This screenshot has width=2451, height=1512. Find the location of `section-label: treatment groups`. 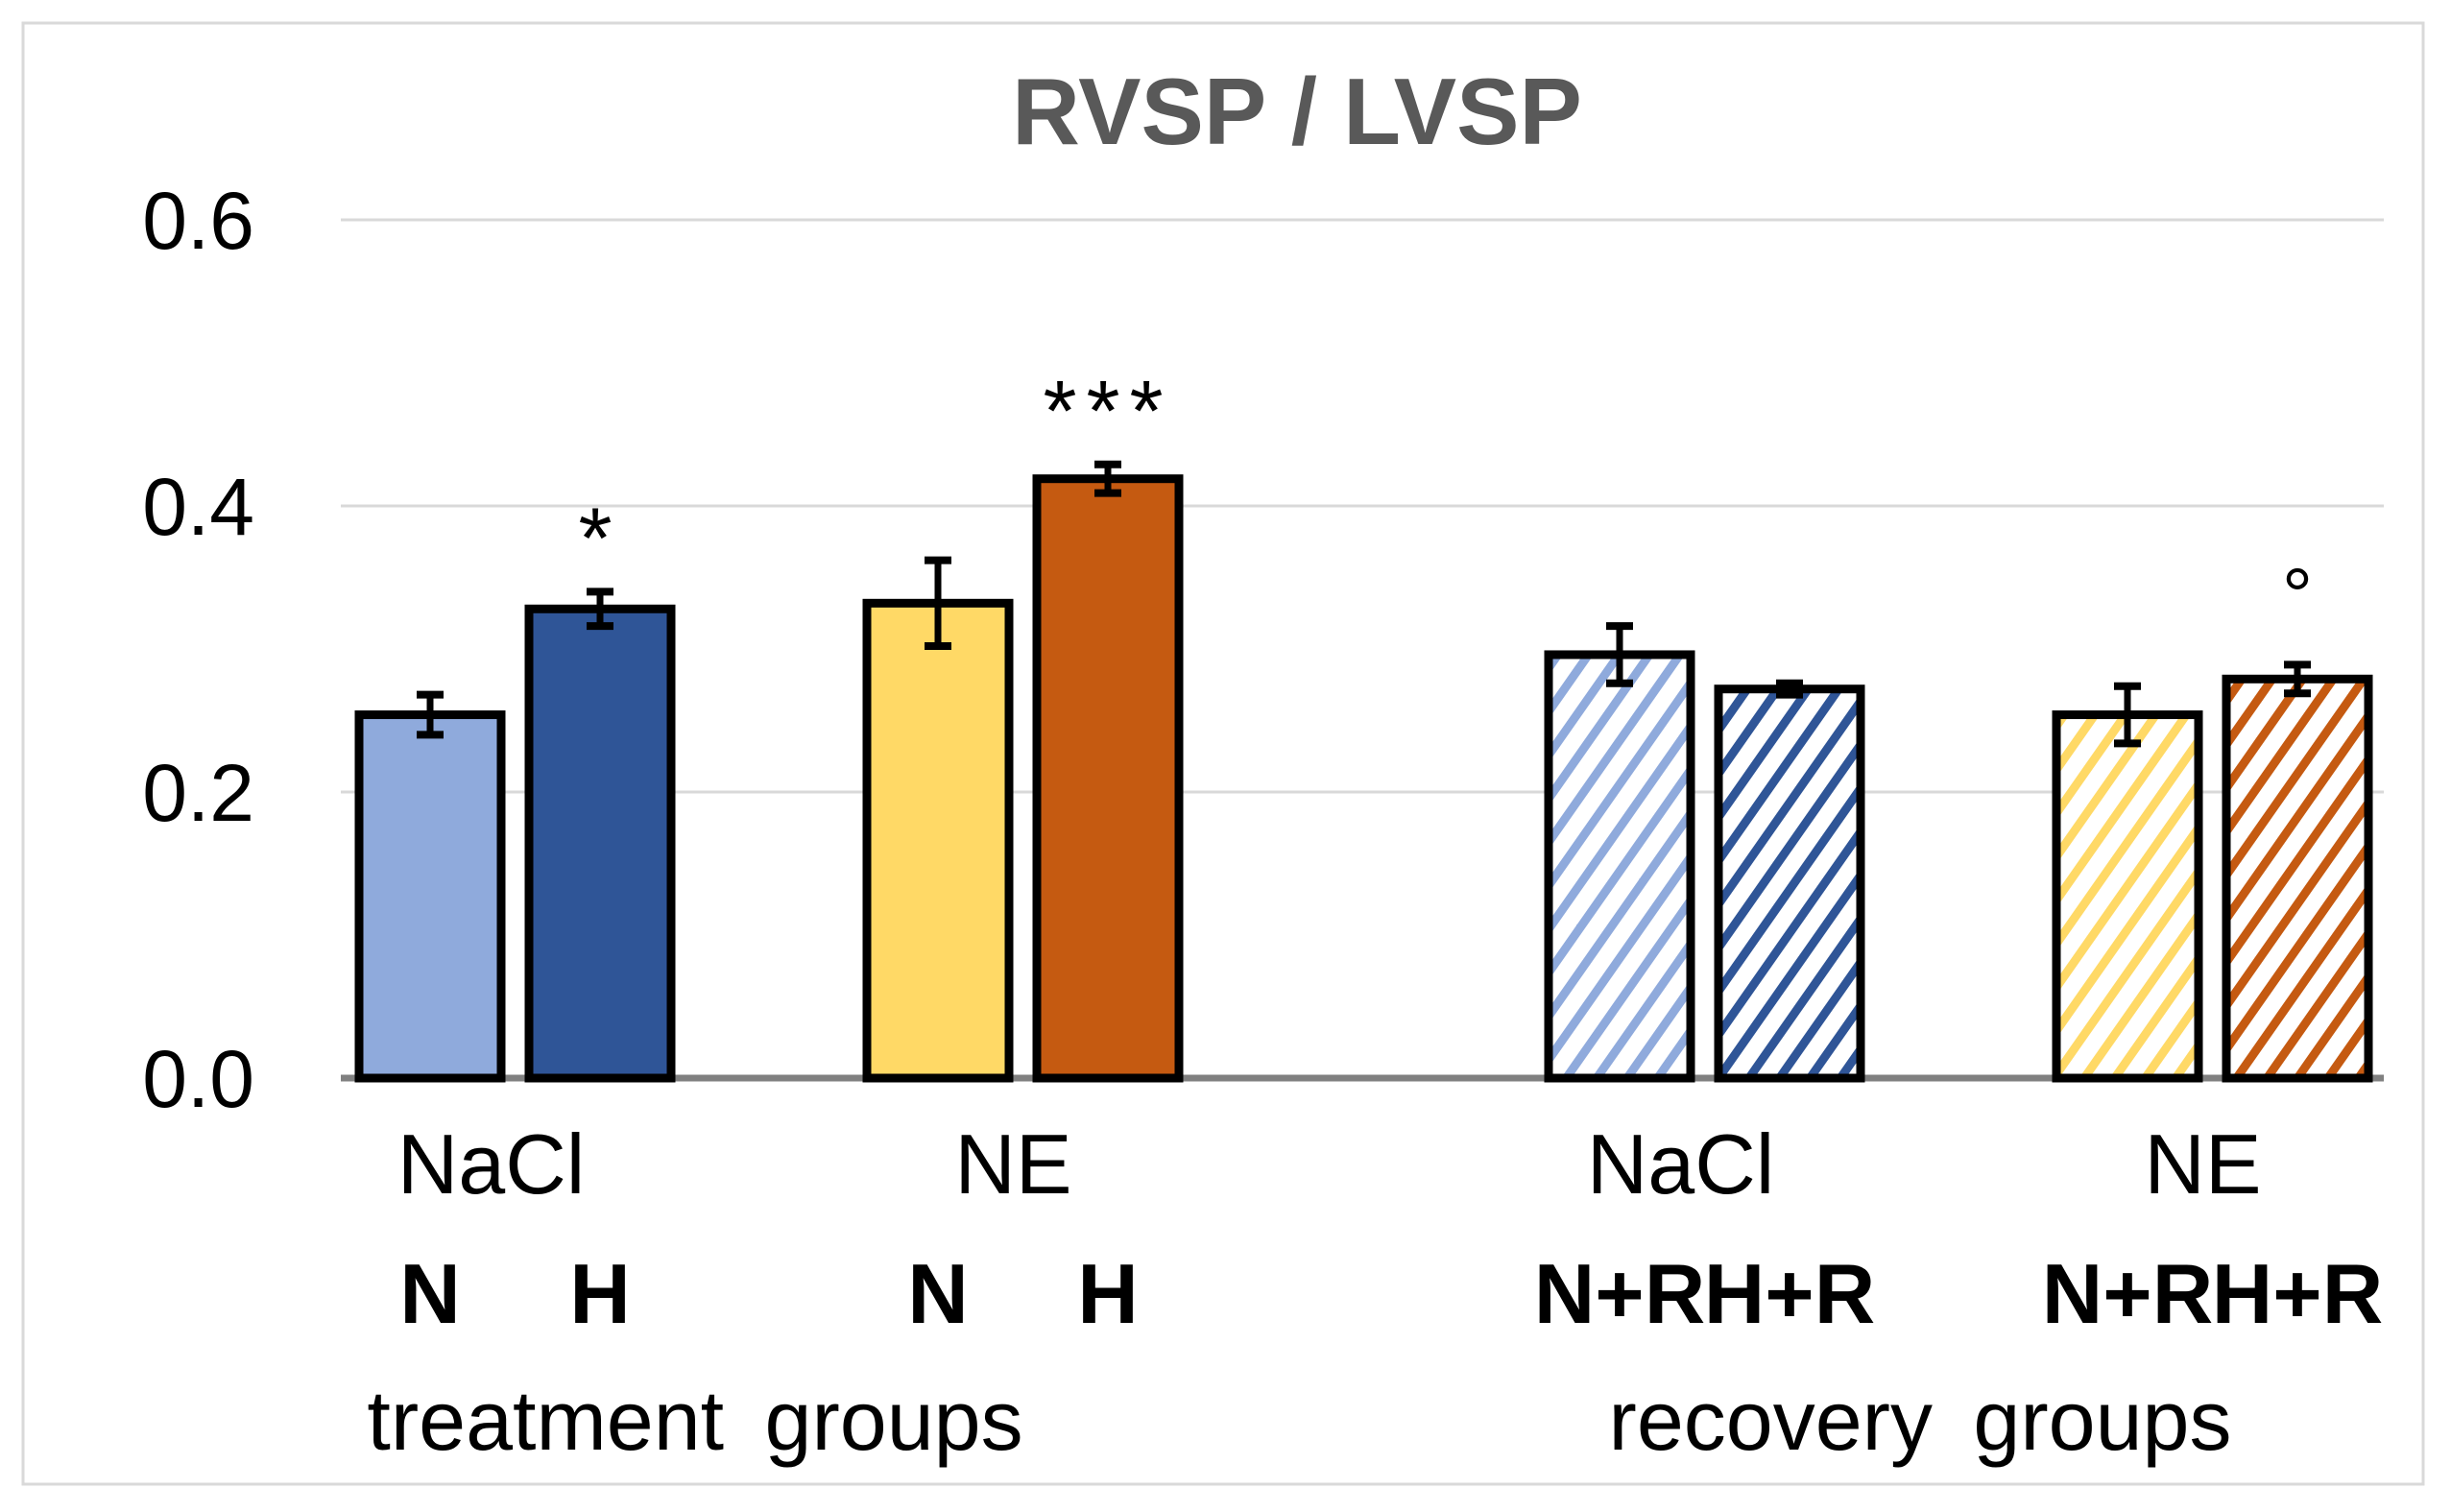

section-label: treatment groups is located at coordinates (694, 1420).